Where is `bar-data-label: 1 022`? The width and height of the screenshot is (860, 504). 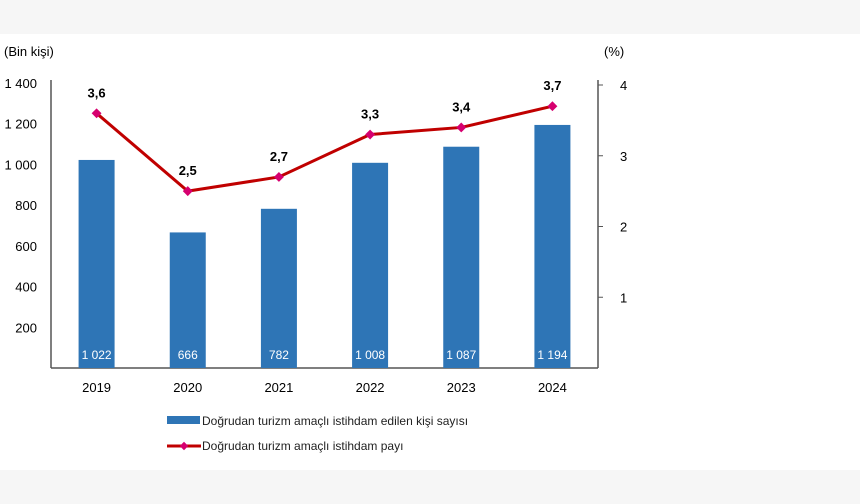
bar-data-label: 1 022 is located at coordinates (97, 355).